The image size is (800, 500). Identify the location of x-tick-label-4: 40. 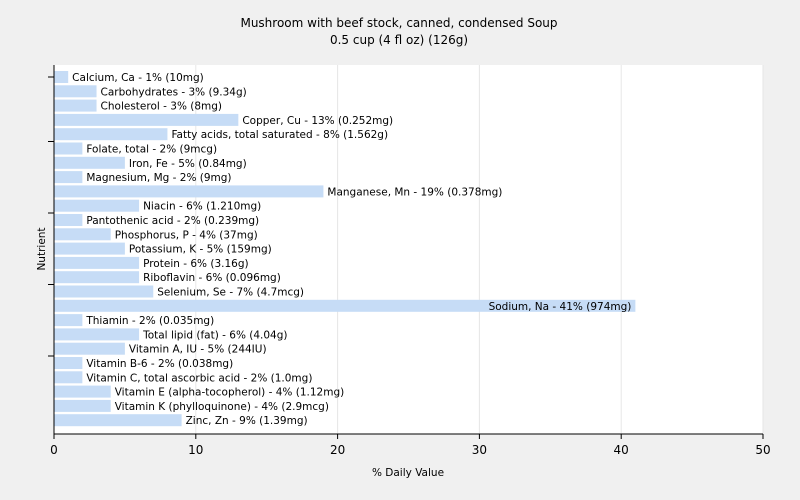
(621, 450).